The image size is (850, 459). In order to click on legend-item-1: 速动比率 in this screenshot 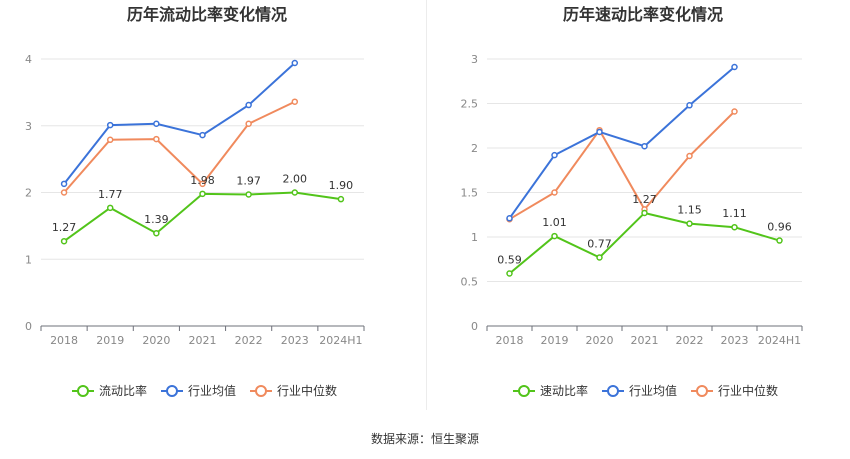, I will do `click(550, 390)`.